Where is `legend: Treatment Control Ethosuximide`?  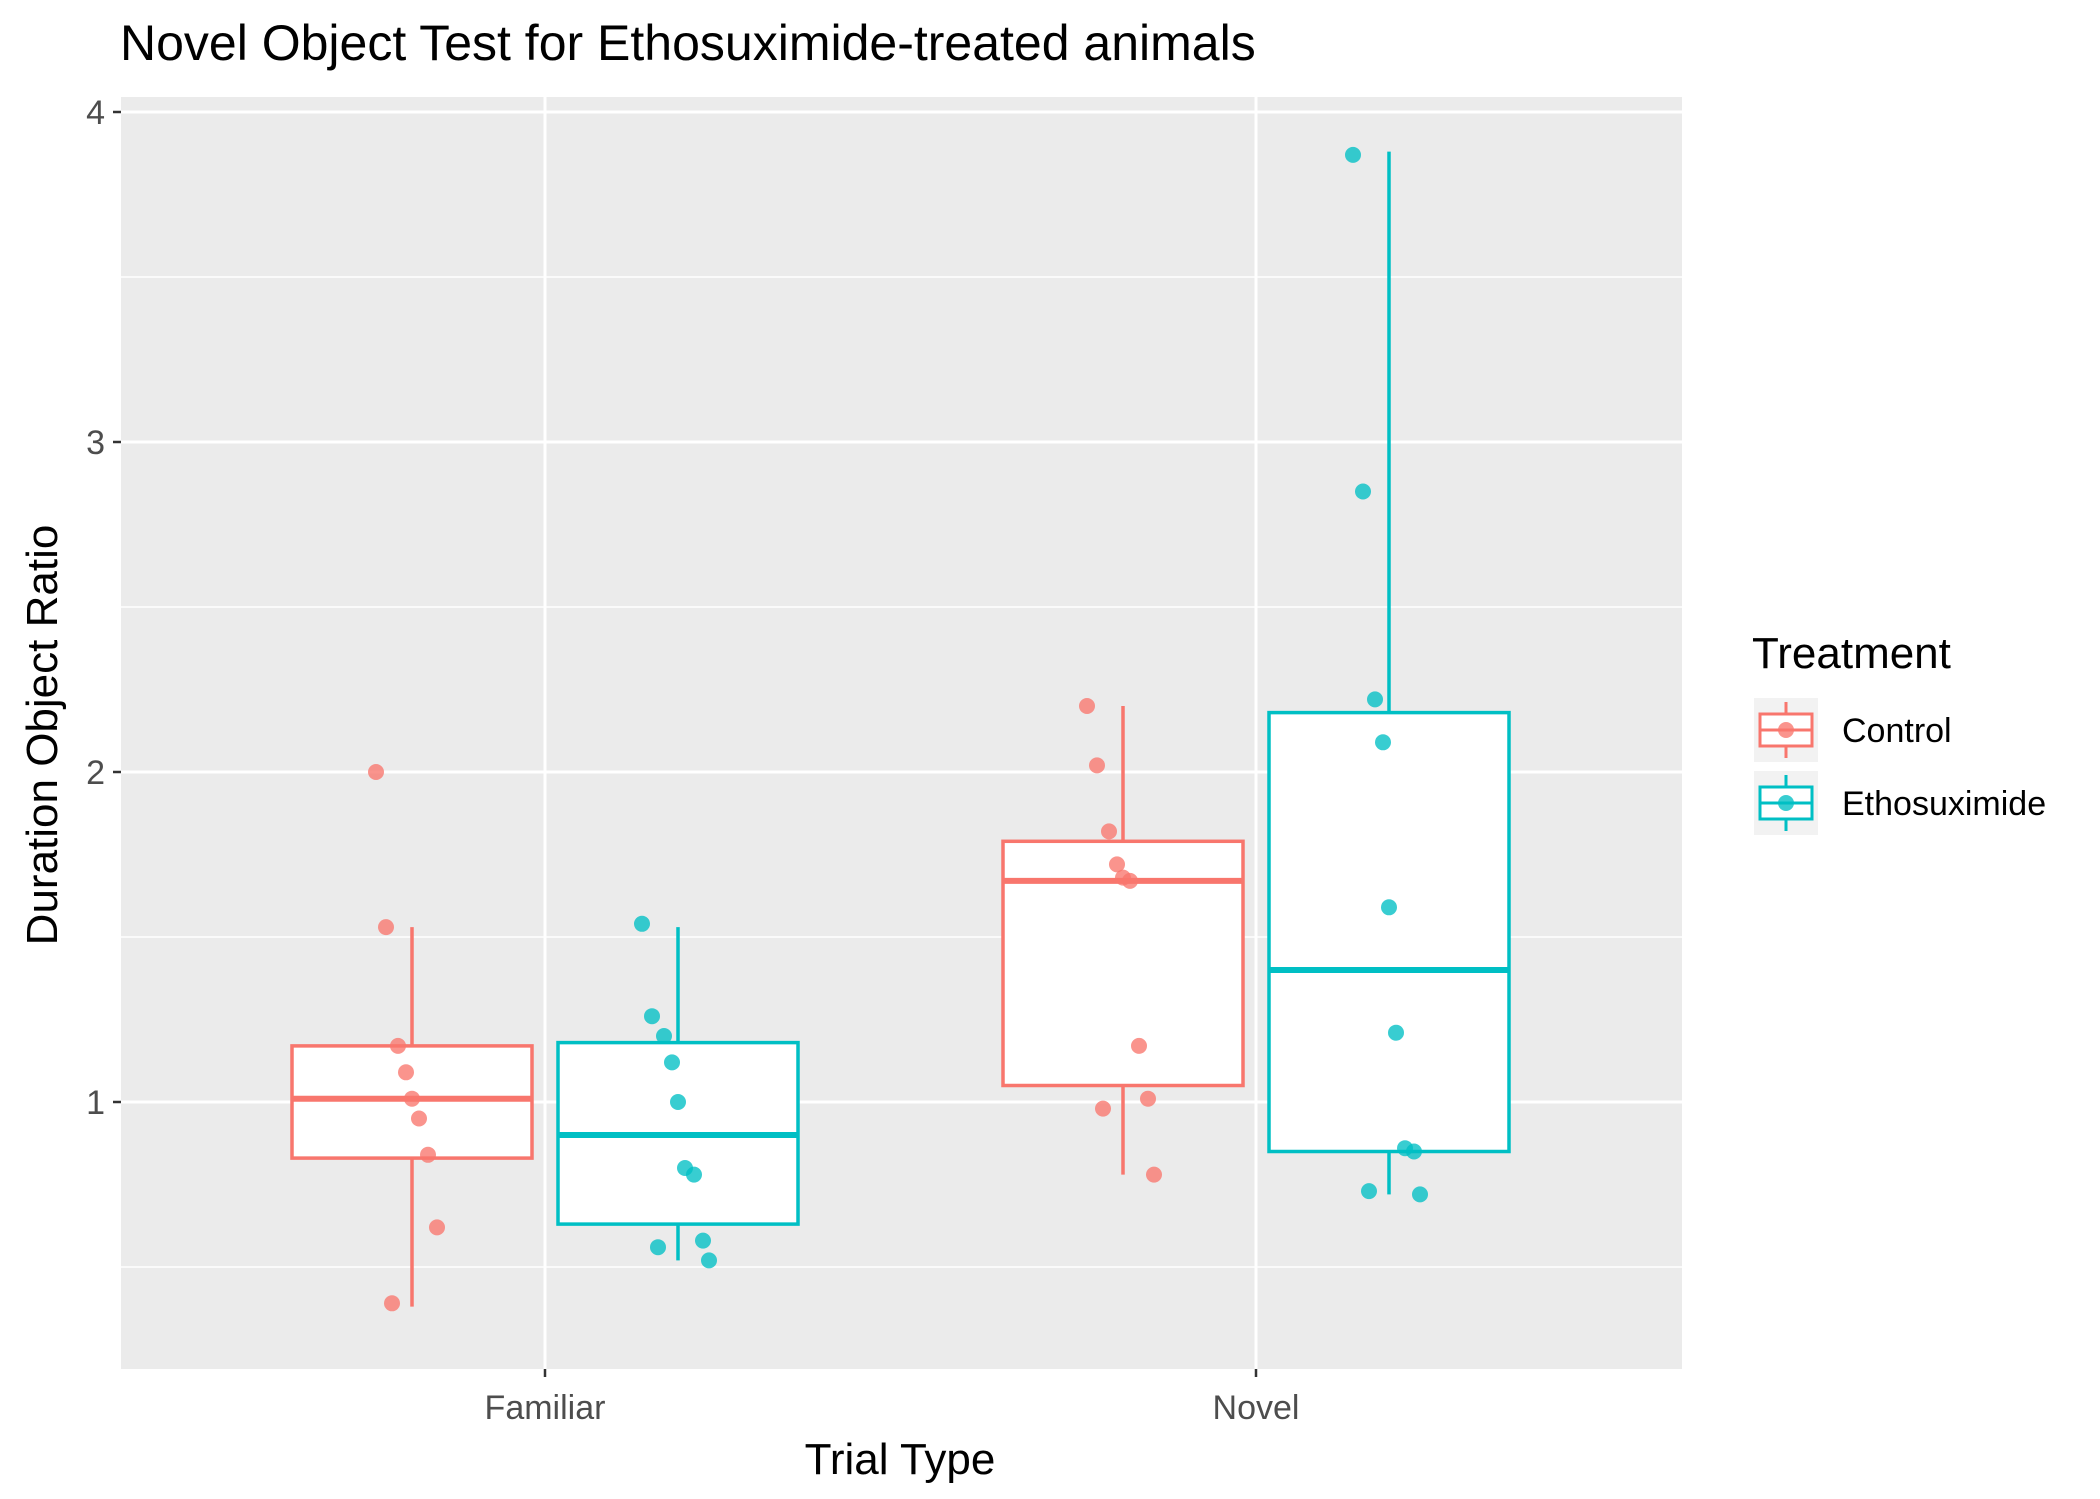 legend: Treatment Control Ethosuximide is located at coordinates (1899, 732).